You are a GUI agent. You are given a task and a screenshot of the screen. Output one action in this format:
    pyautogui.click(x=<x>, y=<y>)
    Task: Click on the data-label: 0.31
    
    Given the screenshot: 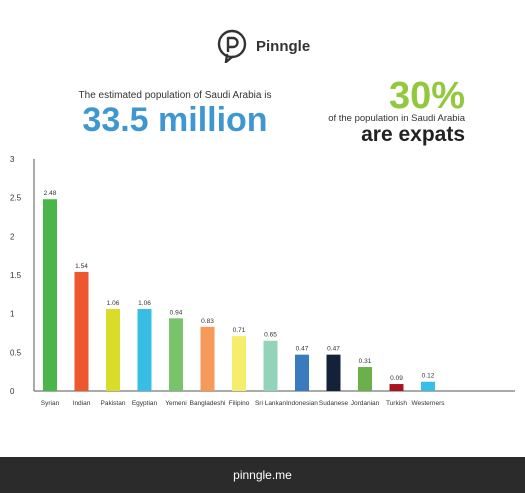 What is the action you would take?
    pyautogui.click(x=365, y=361)
    